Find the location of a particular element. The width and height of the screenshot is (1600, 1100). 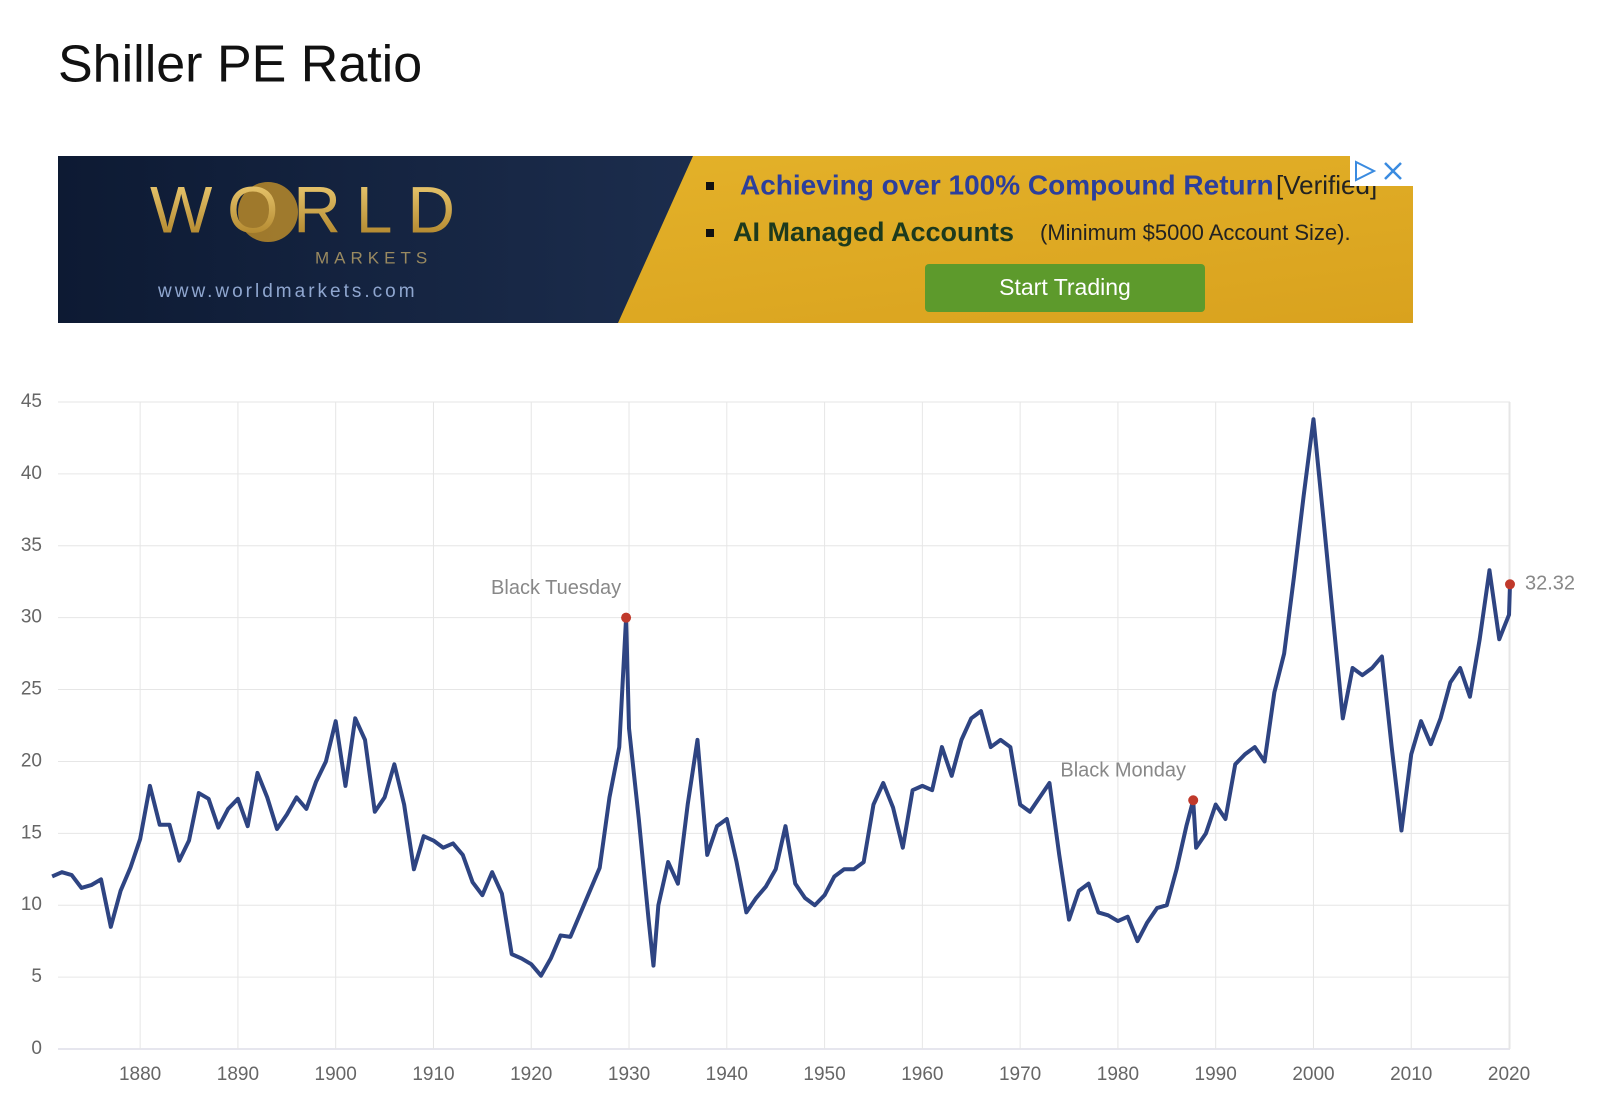

x-tick-label: 1890 is located at coordinates (238, 1074).